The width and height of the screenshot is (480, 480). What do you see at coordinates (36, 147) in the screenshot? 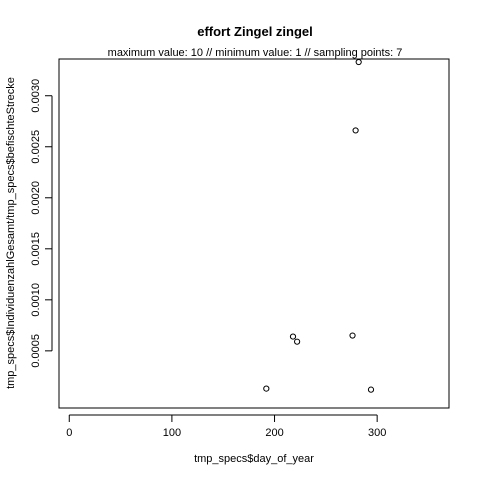
I see `y-tick-label: 0.0025` at bounding box center [36, 147].